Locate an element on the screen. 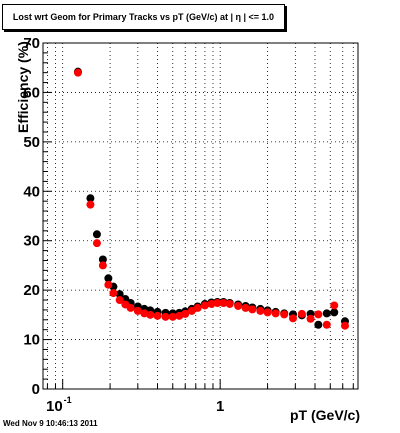 The image size is (400, 433). x-axis-label: pT (GeV/c) is located at coordinates (325, 415).